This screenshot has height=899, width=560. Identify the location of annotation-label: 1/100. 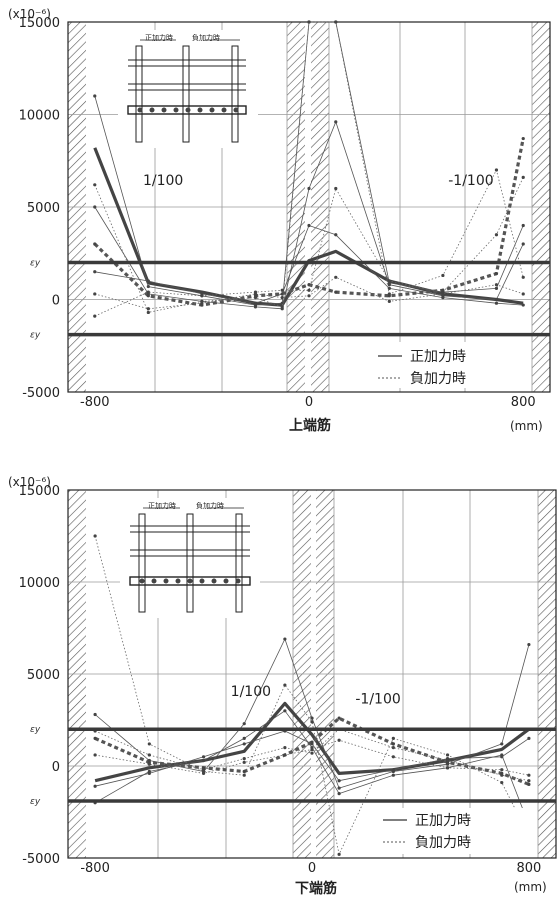
(251, 692).